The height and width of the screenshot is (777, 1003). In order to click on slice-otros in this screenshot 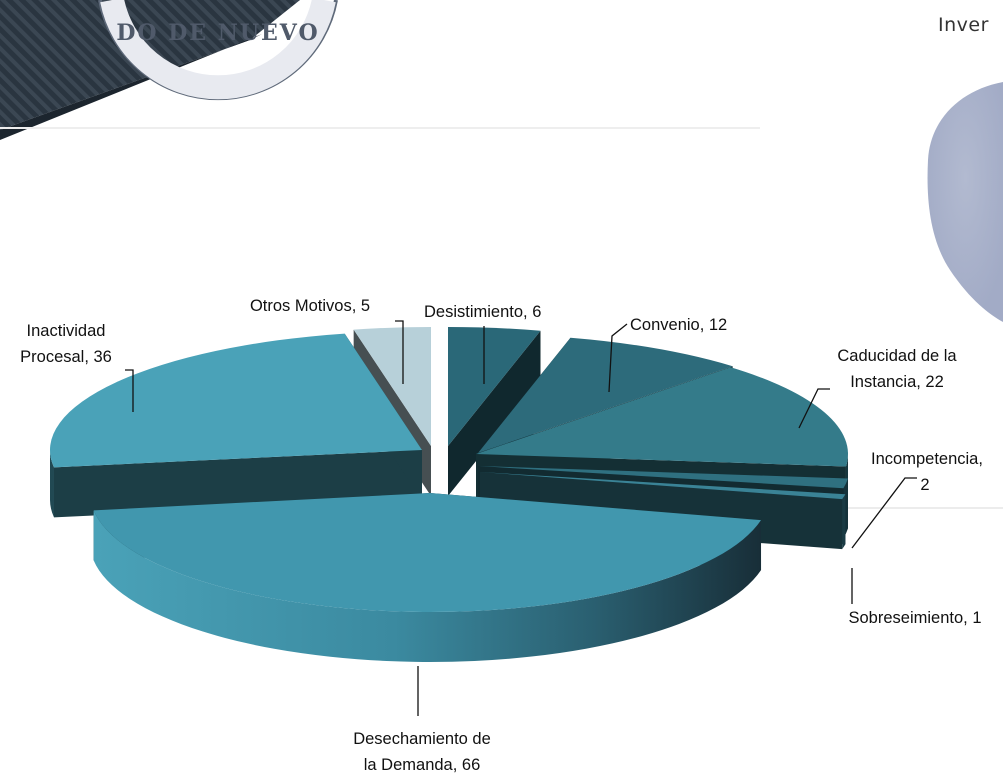, I will do `click(392, 386)`.